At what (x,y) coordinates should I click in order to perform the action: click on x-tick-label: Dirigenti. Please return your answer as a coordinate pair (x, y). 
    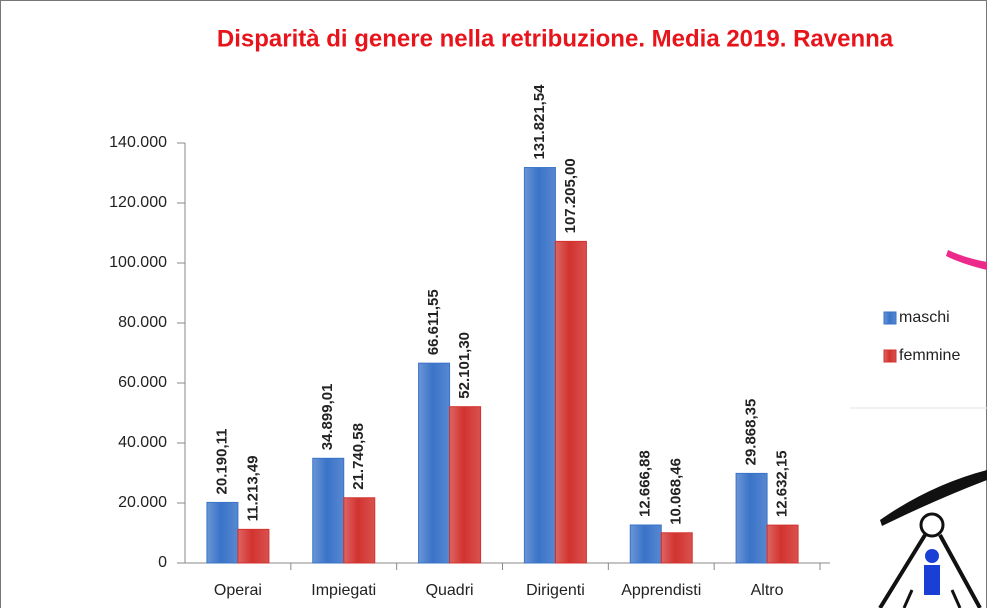
    Looking at the image, I should click on (555, 590).